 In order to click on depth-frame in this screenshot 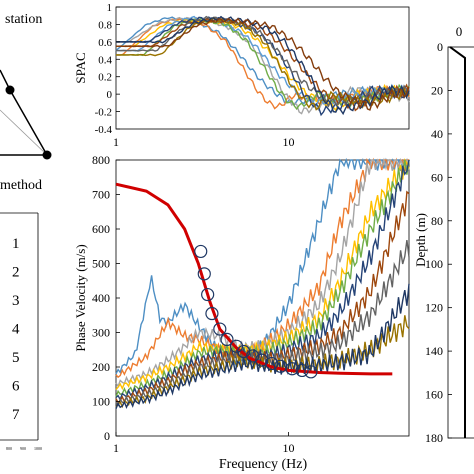, I will do `click(460, 242)`.